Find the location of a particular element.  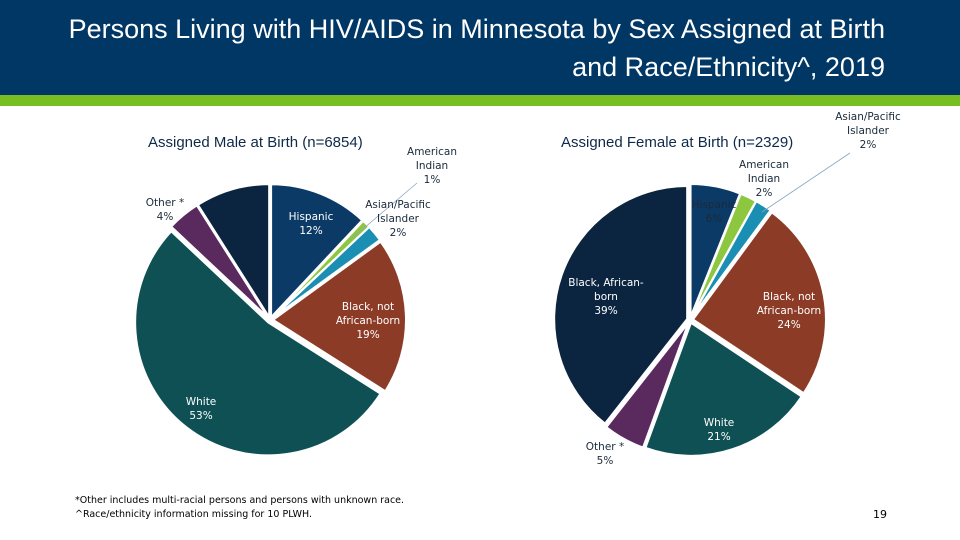

data-label: American Indian 2% is located at coordinates (764, 179).